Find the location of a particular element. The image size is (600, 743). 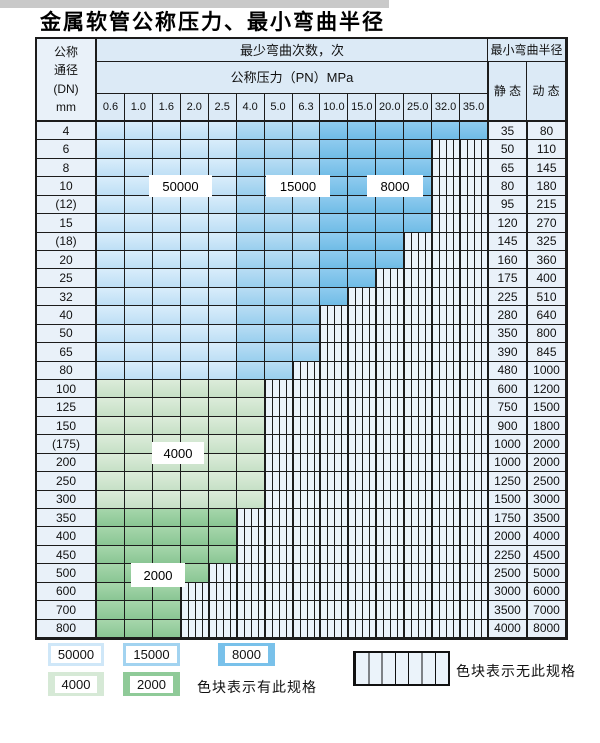

static-radius-cell: 1250 is located at coordinates (507, 481).